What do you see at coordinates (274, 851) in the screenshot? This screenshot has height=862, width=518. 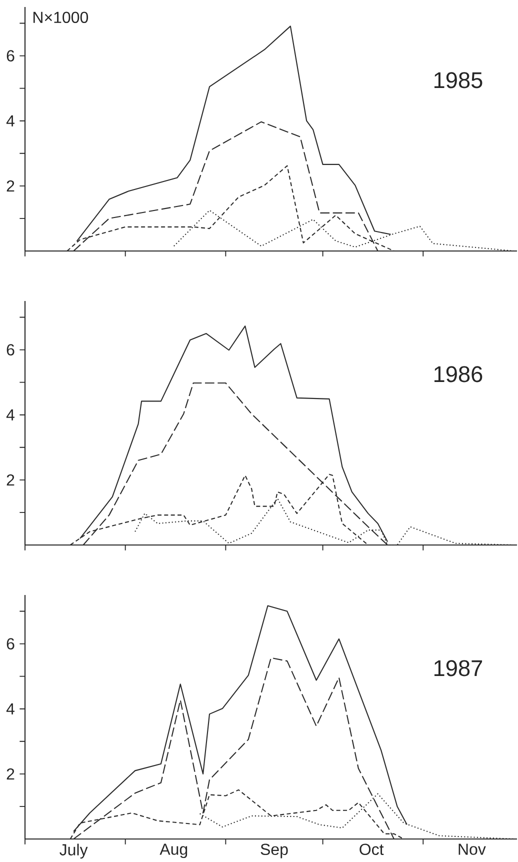 I see `x-tick-label: Sep` at bounding box center [274, 851].